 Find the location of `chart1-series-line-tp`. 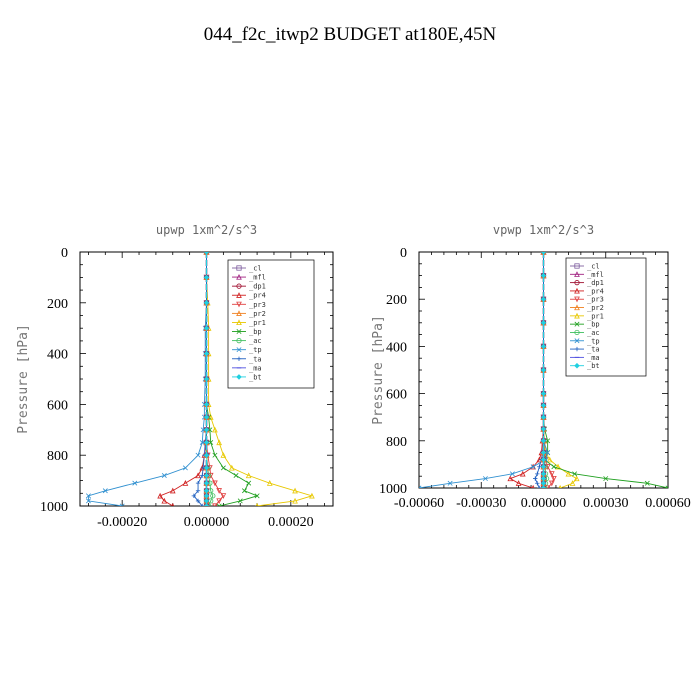

chart1-series-line-tp is located at coordinates (147, 379).